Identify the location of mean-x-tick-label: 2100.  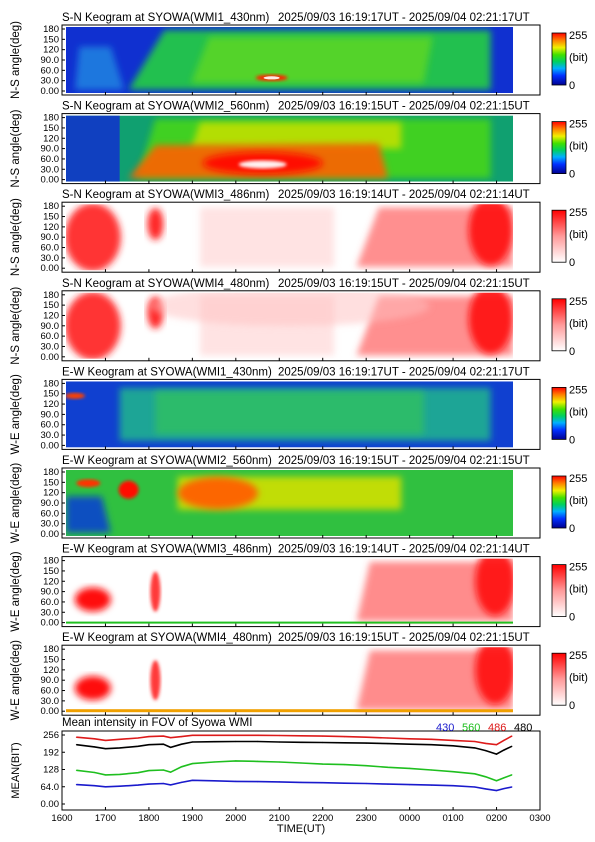
(279, 818).